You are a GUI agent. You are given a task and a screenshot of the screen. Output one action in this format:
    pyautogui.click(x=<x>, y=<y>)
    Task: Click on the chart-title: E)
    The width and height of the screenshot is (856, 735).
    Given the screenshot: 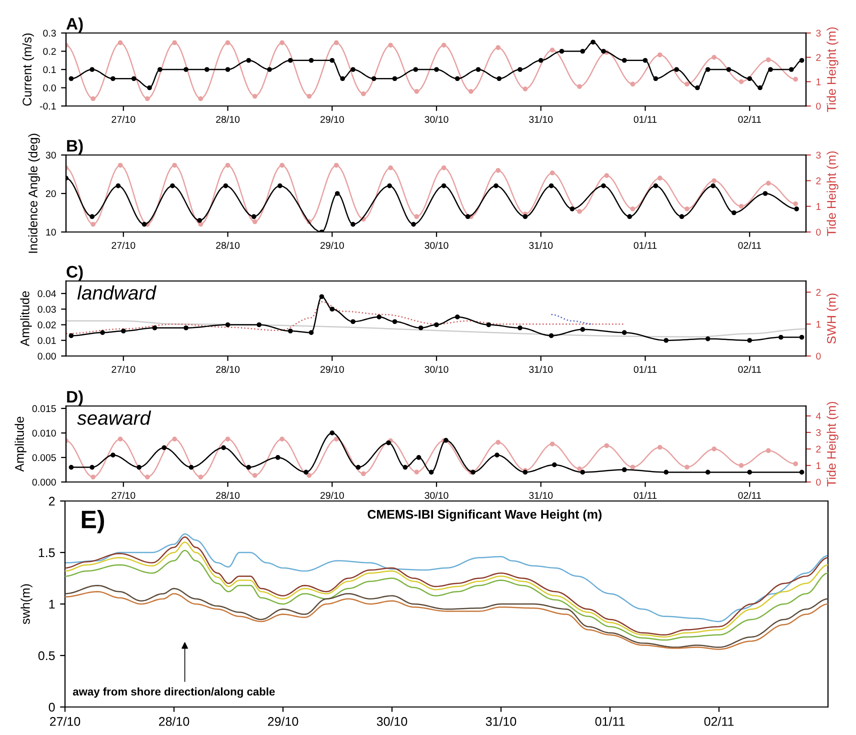 What is the action you would take?
    pyautogui.click(x=93, y=522)
    